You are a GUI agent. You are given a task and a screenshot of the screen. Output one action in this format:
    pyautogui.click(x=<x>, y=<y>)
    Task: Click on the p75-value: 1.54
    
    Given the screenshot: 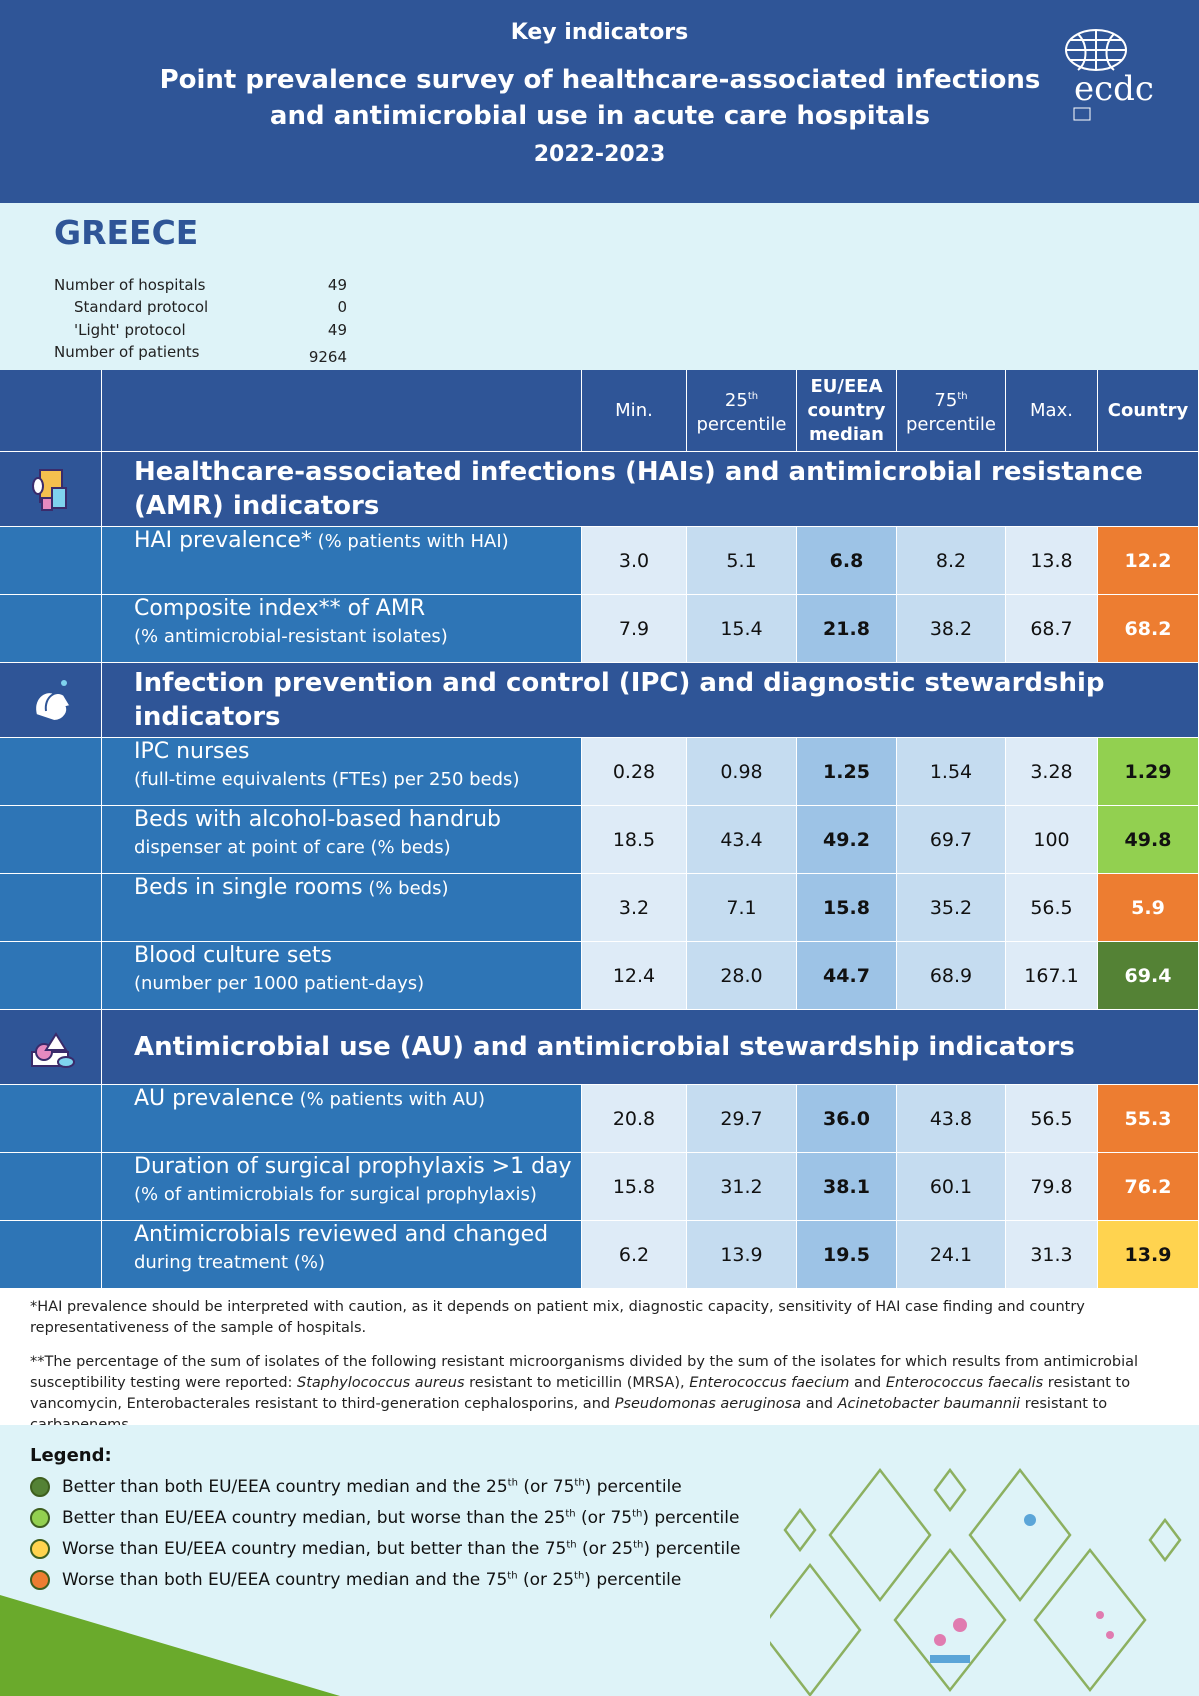 What is the action you would take?
    pyautogui.click(x=951, y=772)
    